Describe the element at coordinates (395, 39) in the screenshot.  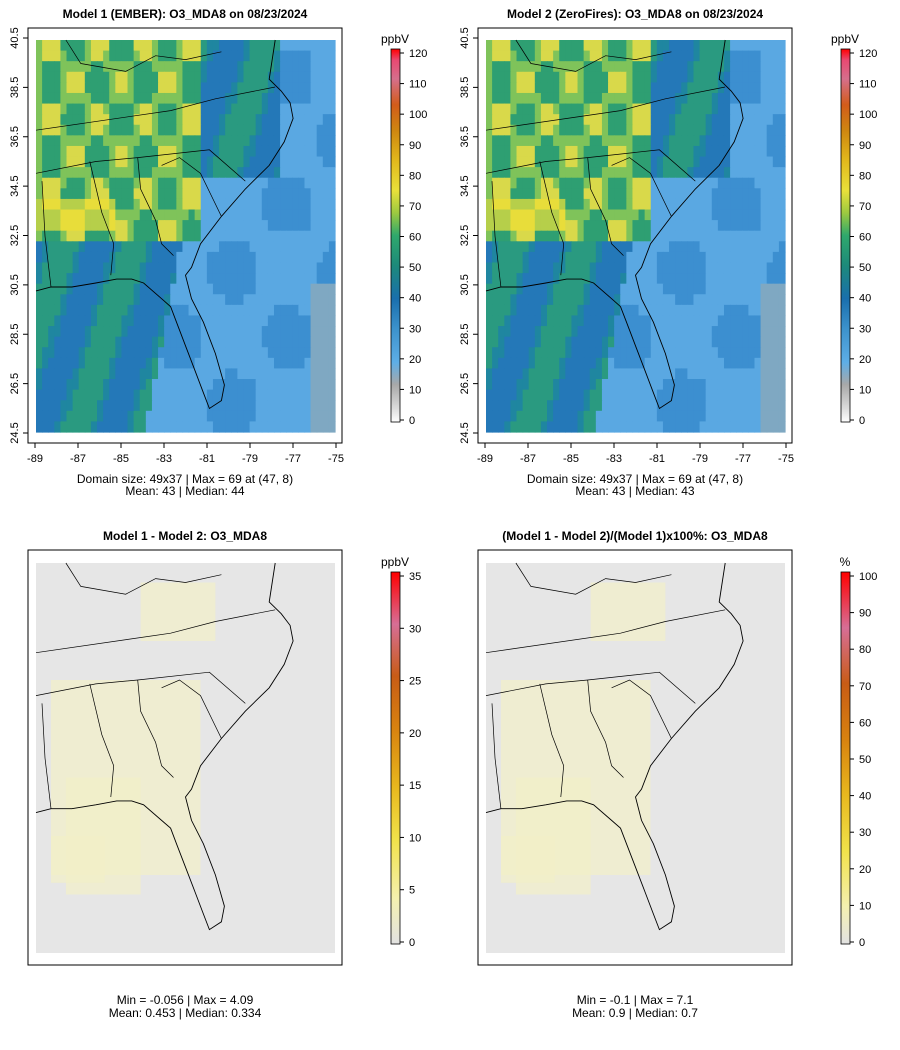
I see `colorbar-unit: ppbV` at that location.